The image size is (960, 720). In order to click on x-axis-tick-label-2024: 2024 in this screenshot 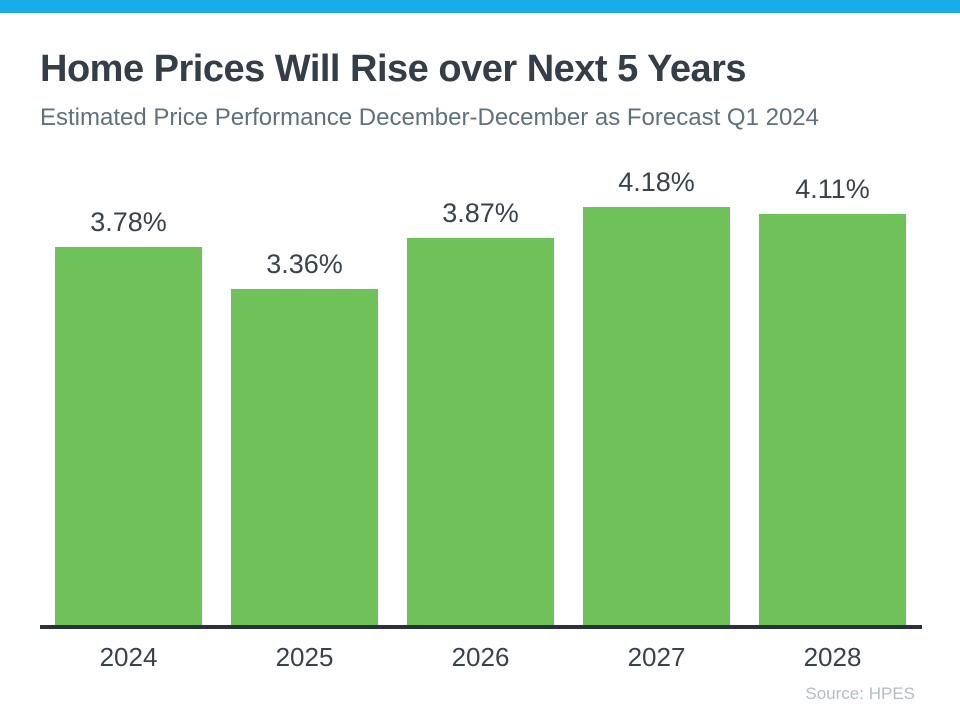, I will do `click(128, 657)`.